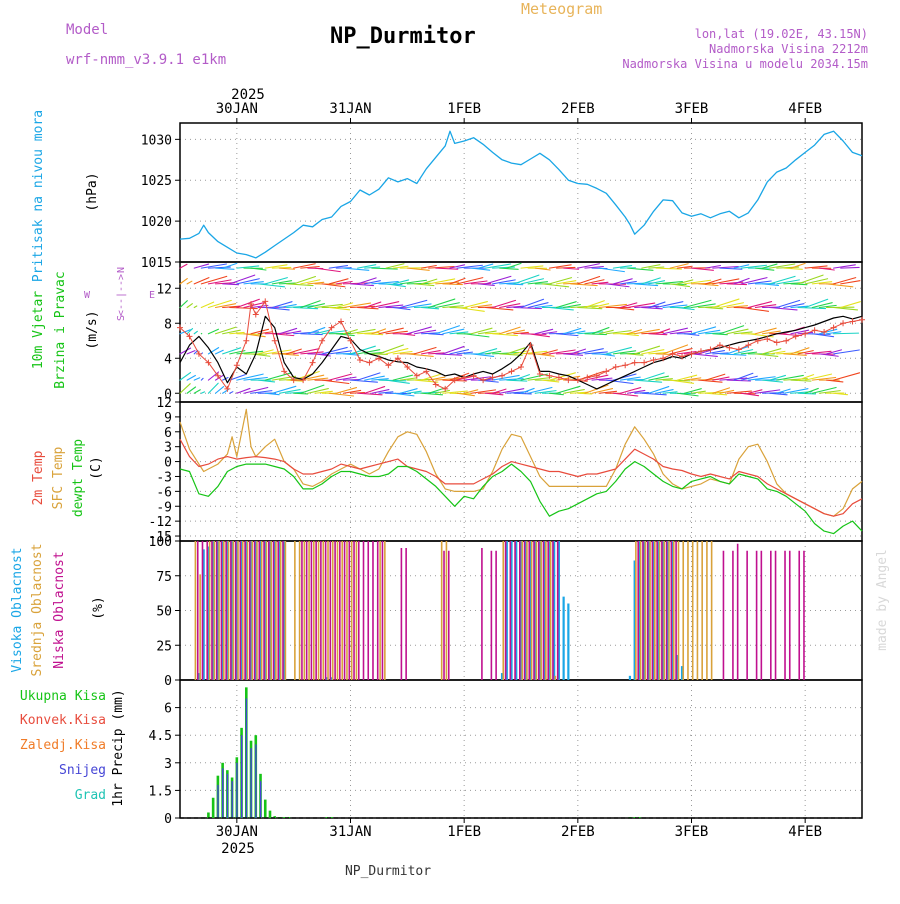 This screenshot has height=904, width=900. I want to click on top-day-label-0: 30JAN, so click(237, 109).